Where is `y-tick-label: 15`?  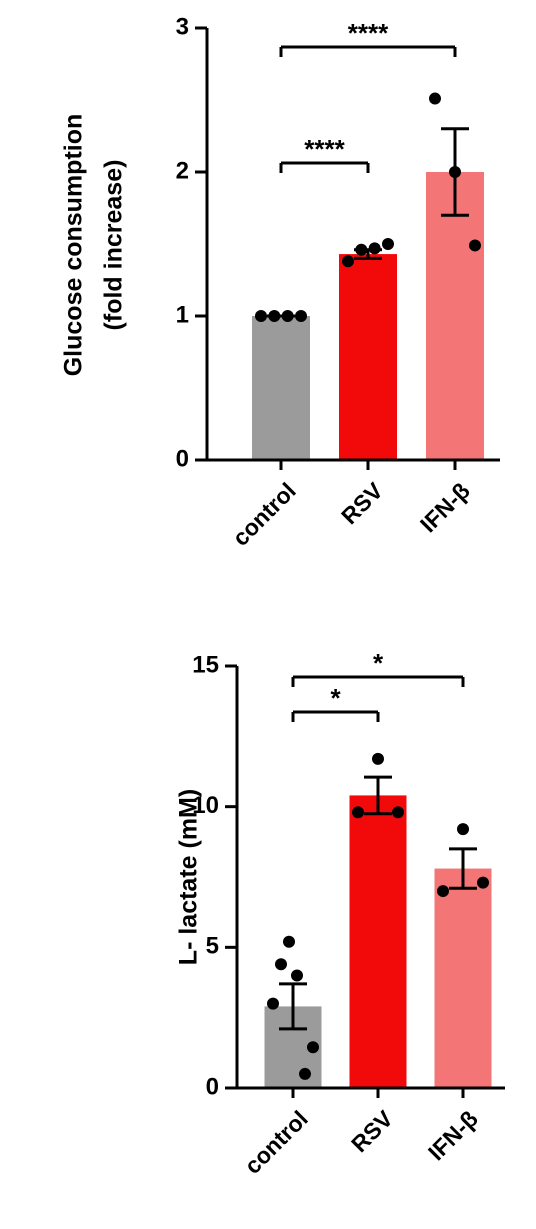
y-tick-label: 15 is located at coordinates (205, 664).